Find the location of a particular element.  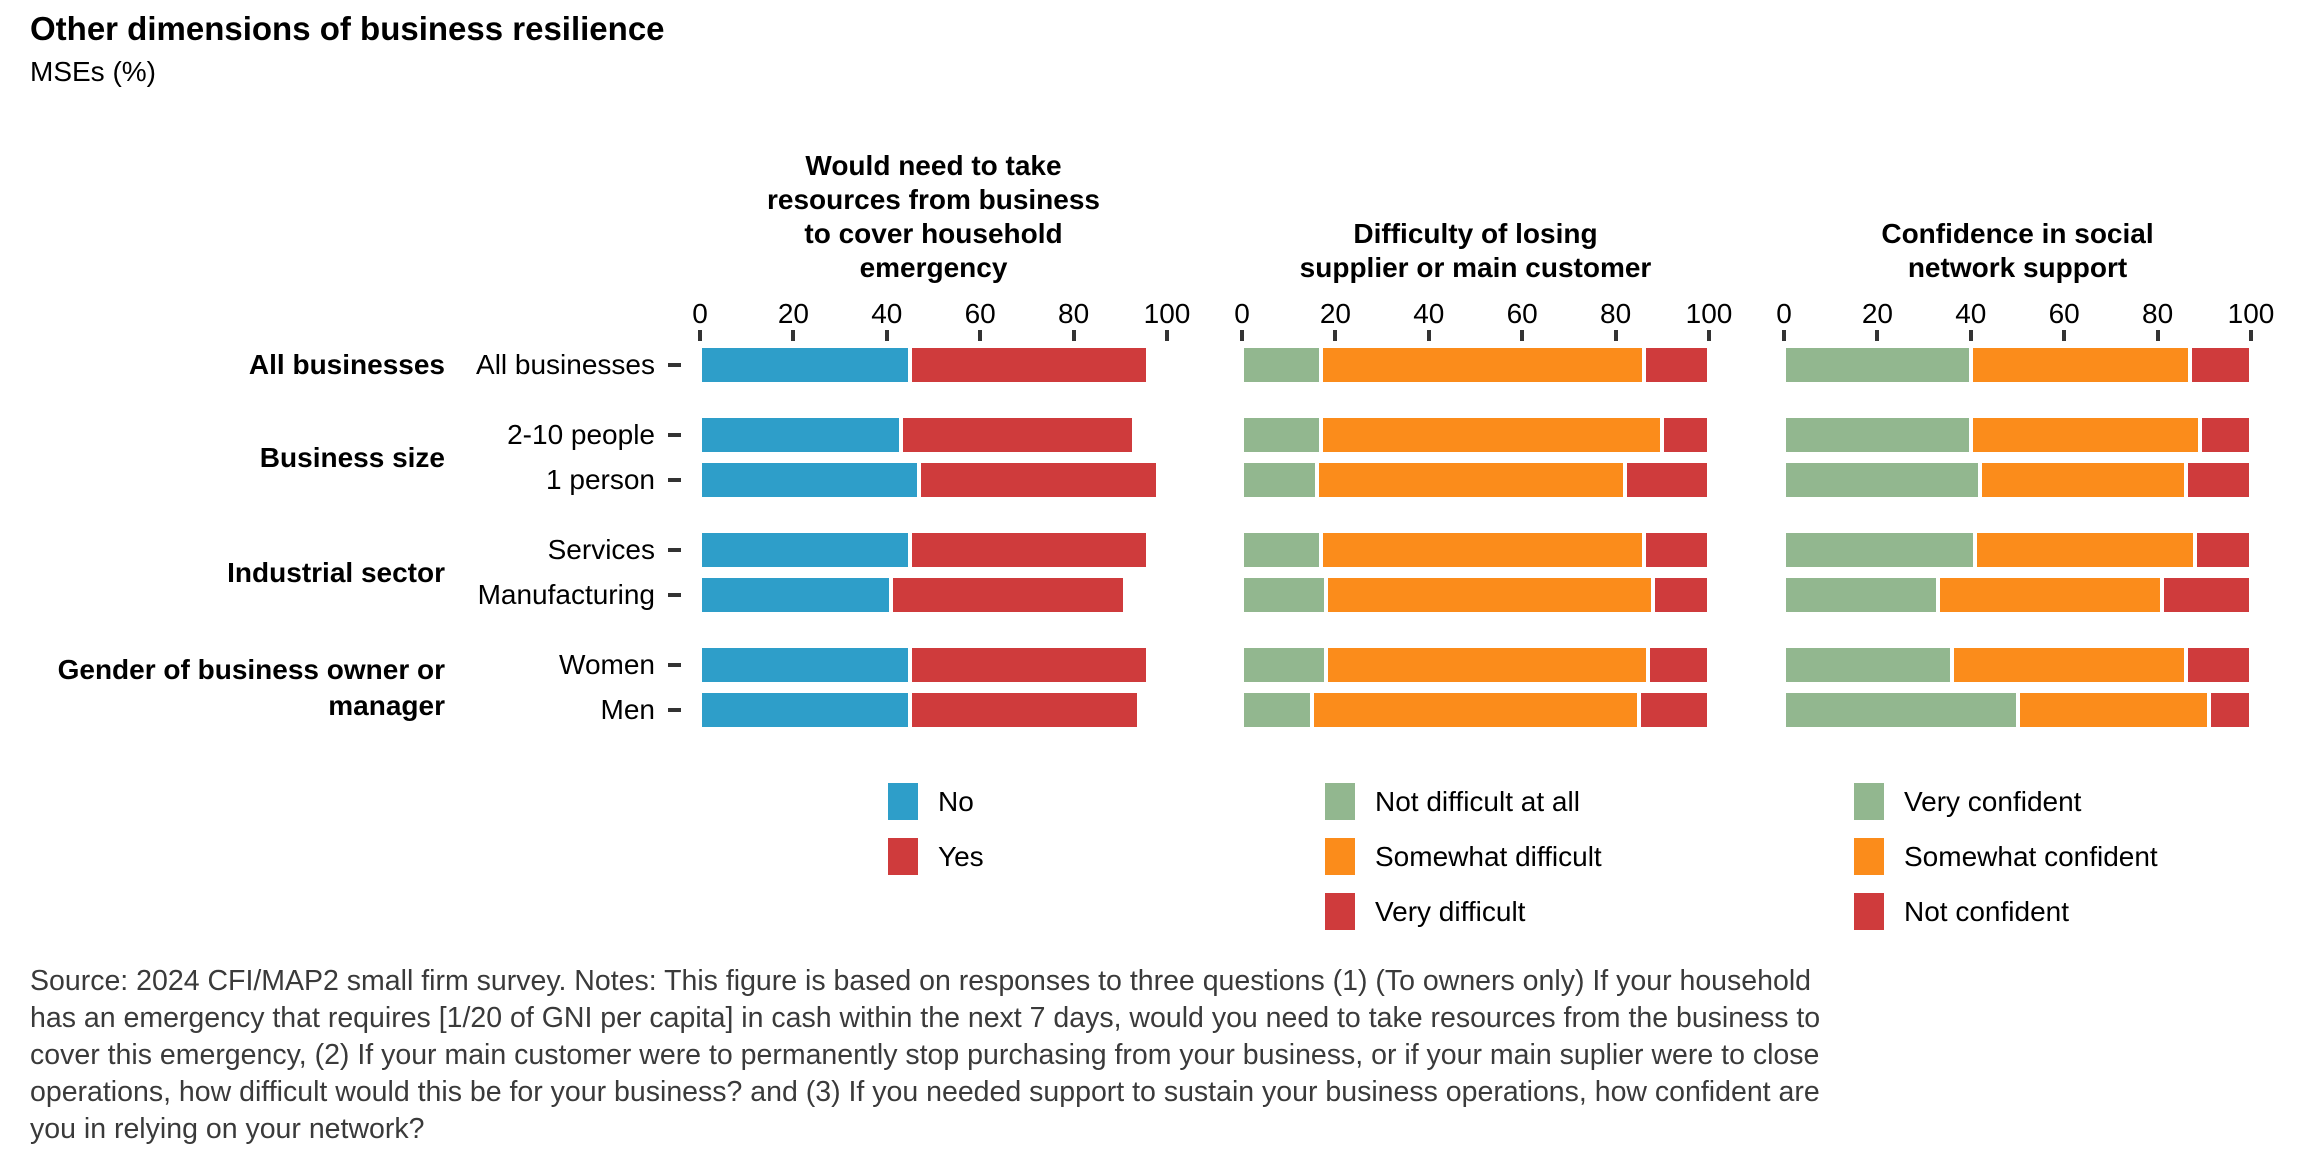

panel-title-line: supplier or main customer is located at coordinates (1475, 267).